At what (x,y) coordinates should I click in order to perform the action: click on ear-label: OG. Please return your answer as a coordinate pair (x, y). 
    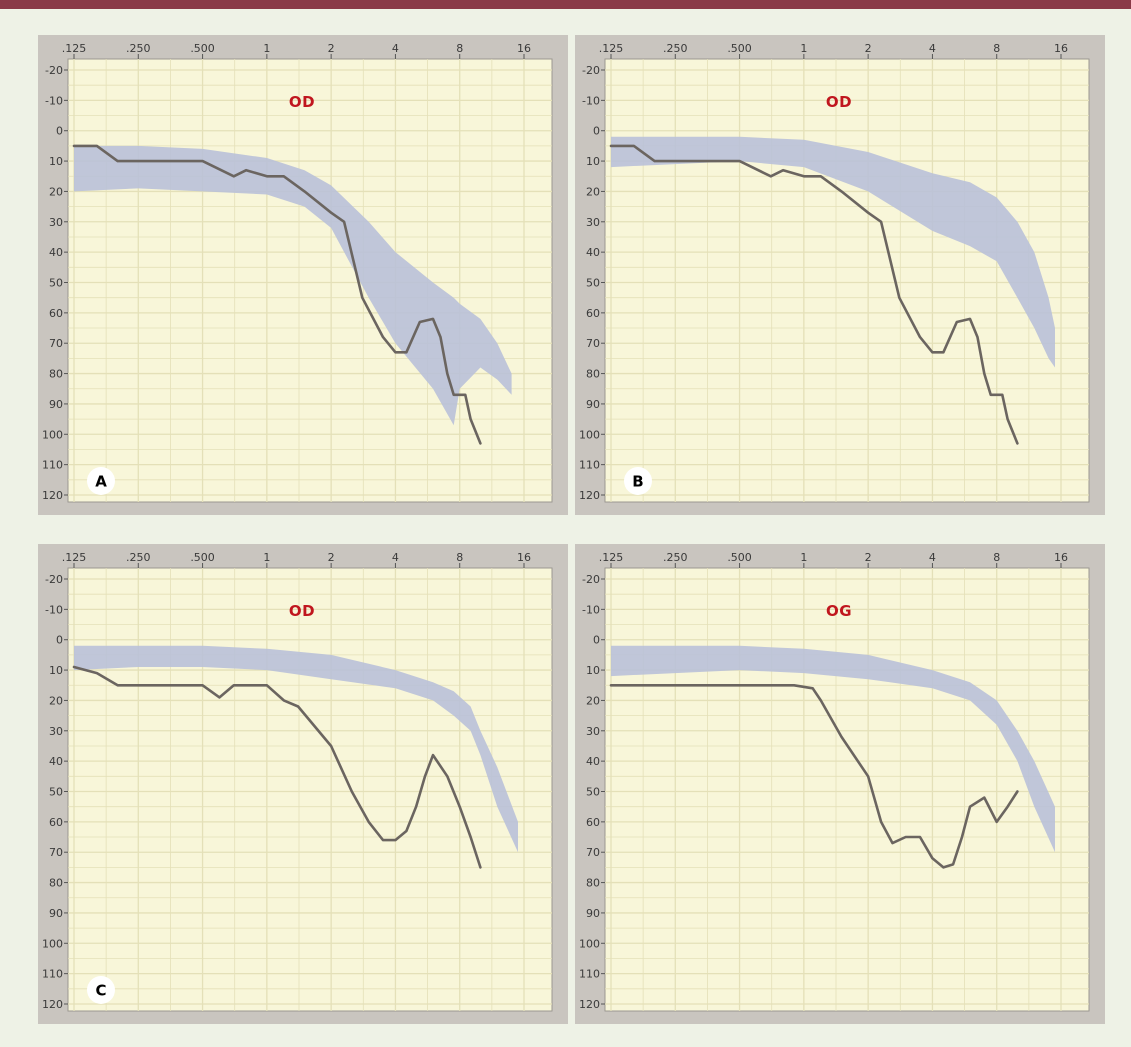
    Looking at the image, I should click on (839, 611).